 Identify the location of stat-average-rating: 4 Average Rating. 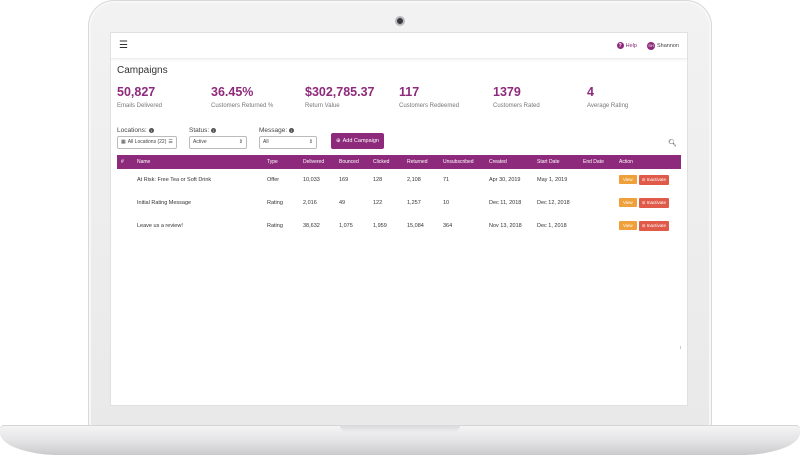
(634, 97).